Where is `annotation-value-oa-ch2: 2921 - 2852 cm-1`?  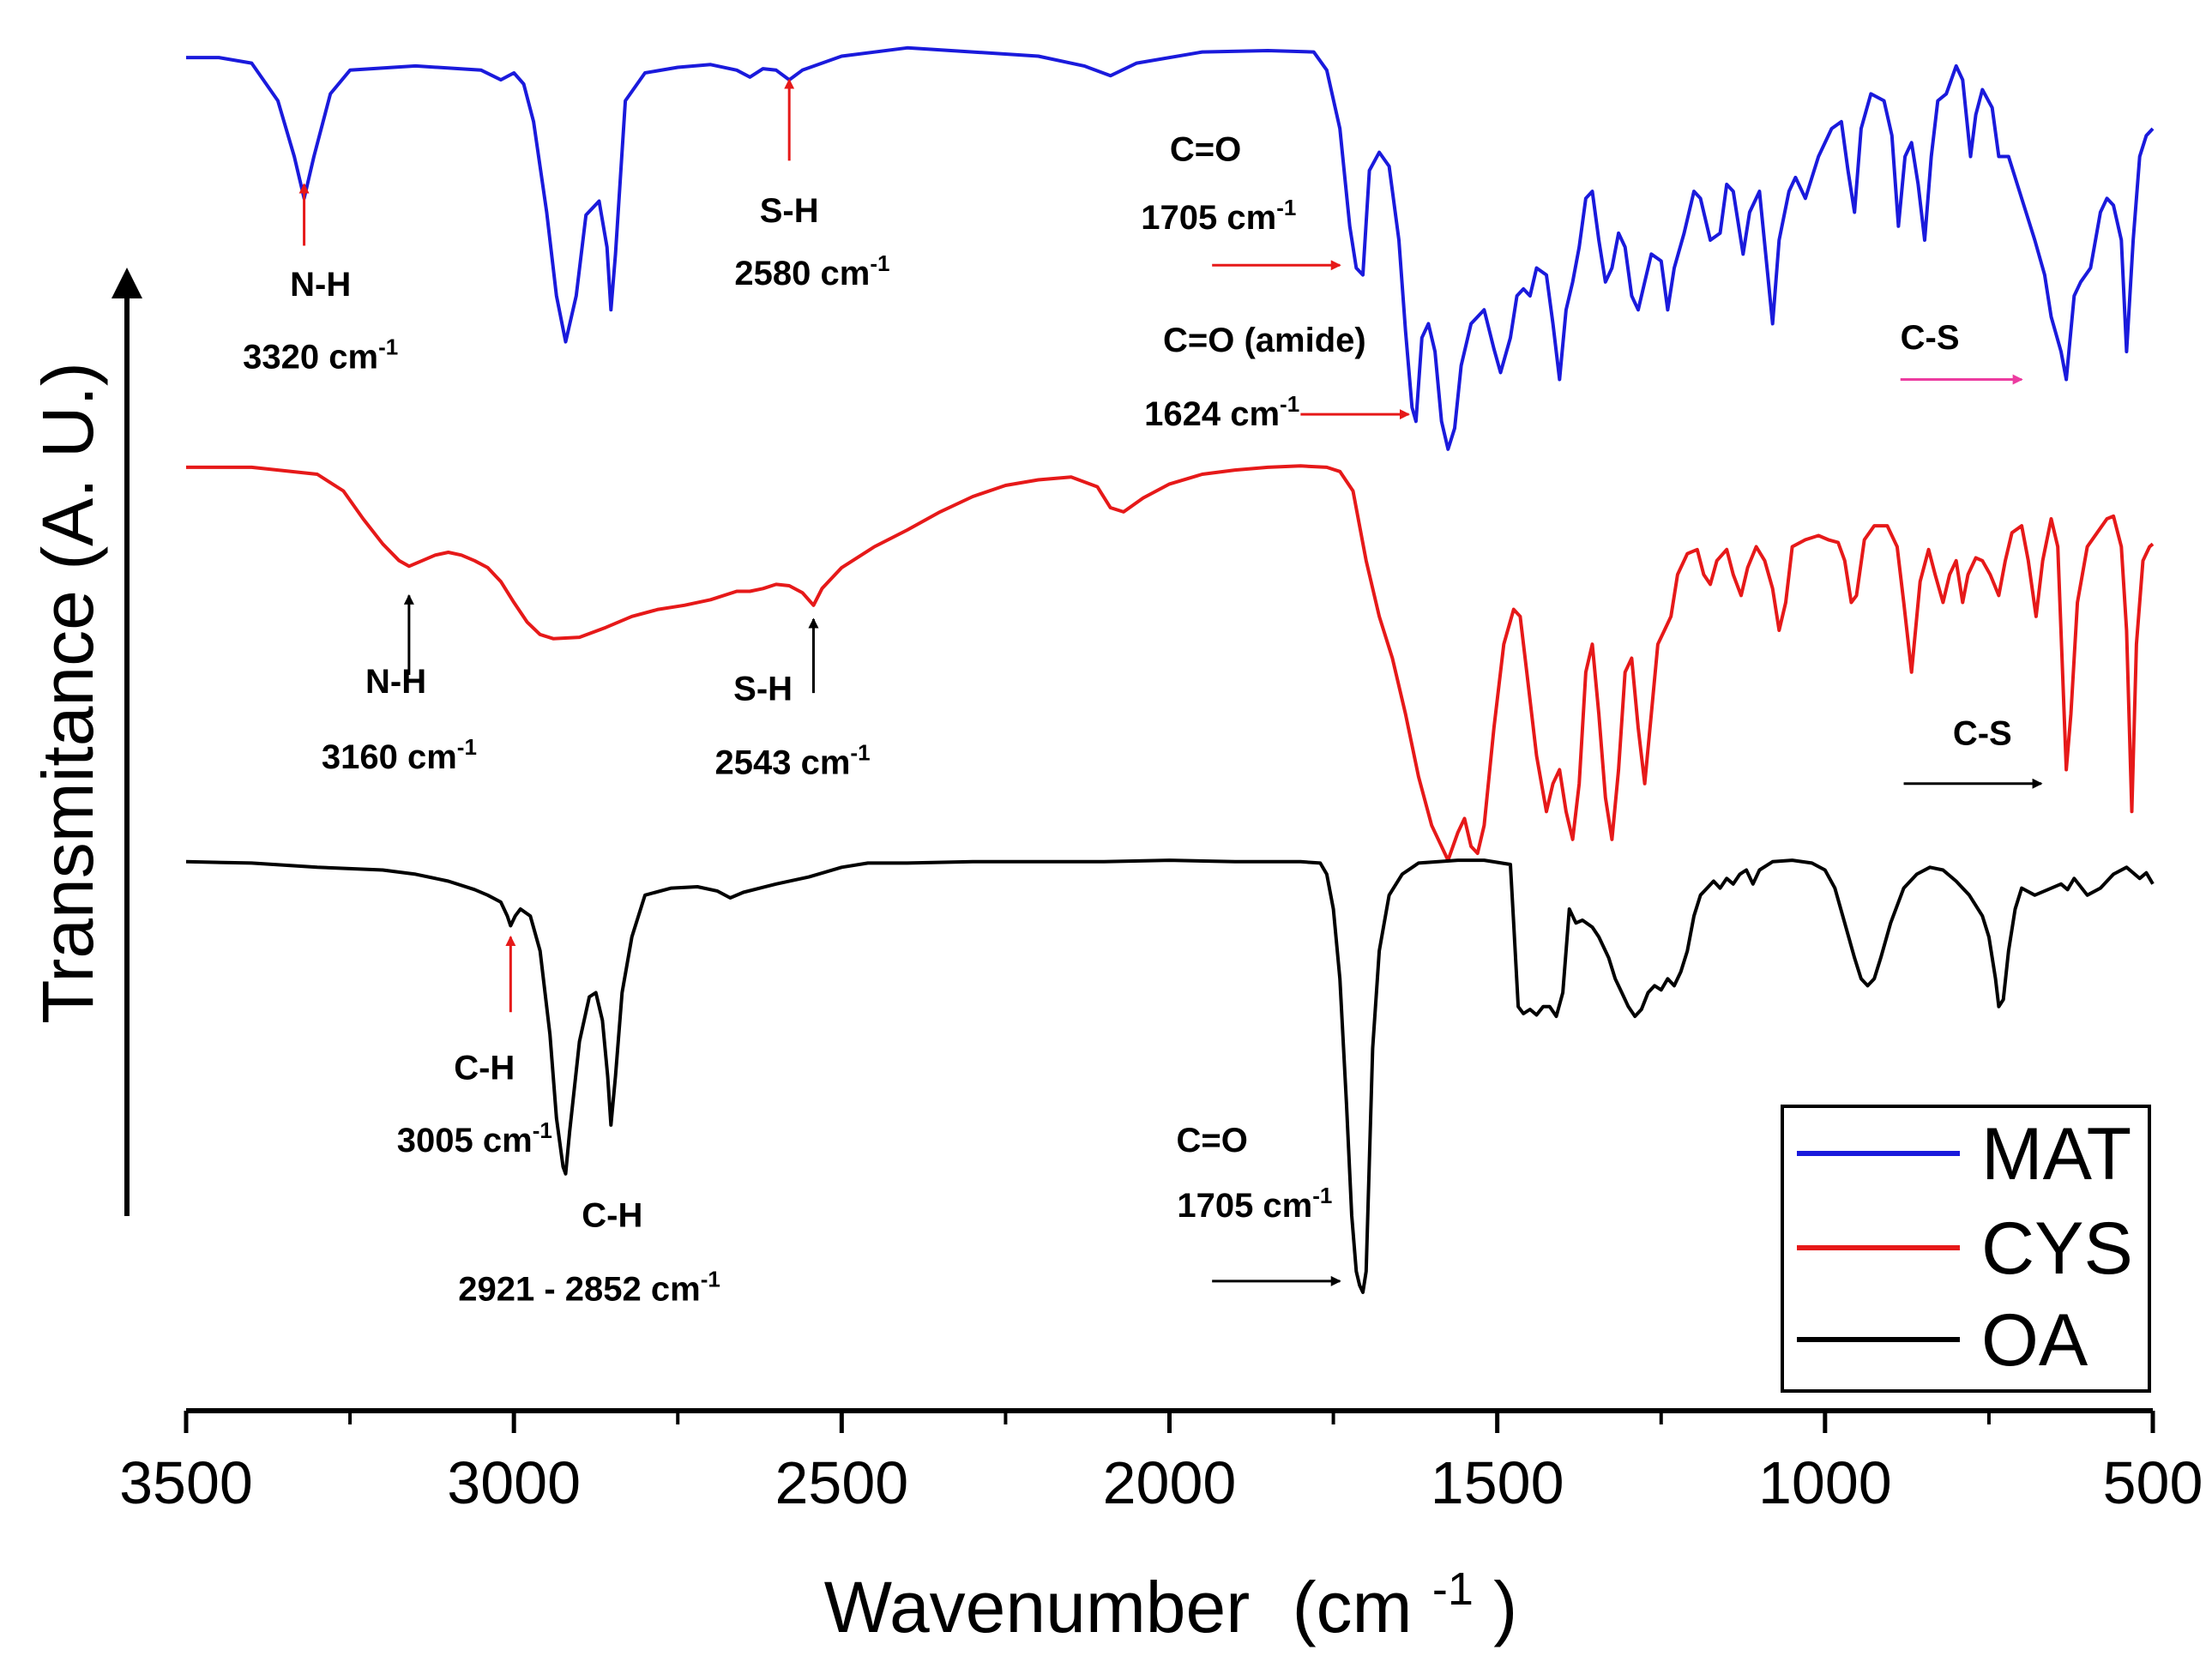 annotation-value-oa-ch2: 2921 - 2852 cm-1 is located at coordinates (589, 1288).